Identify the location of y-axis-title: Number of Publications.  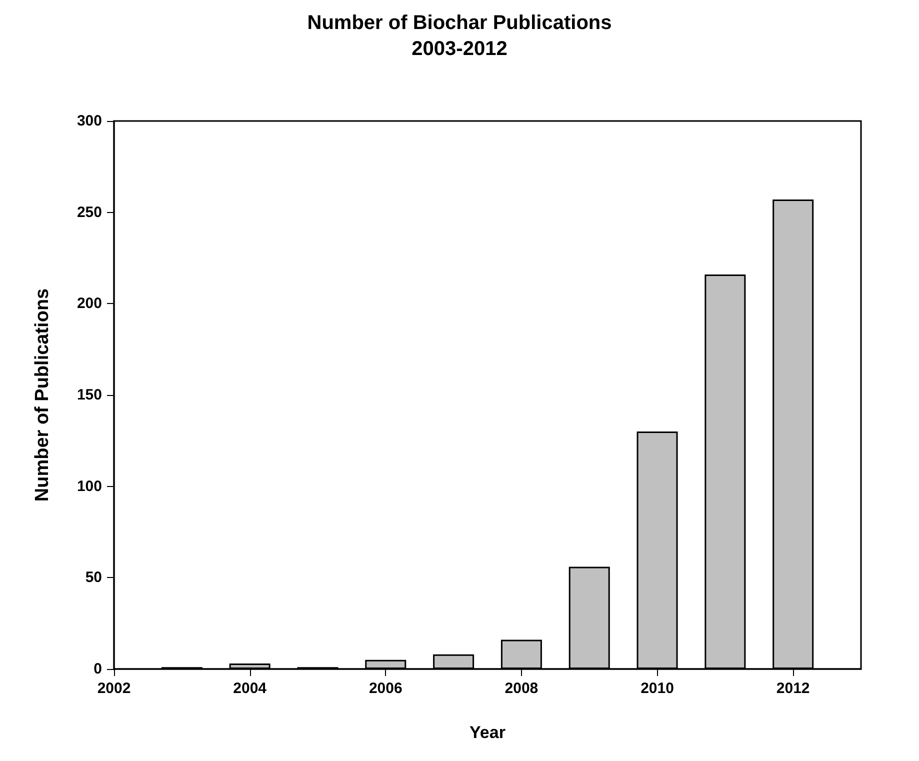
(42, 395).